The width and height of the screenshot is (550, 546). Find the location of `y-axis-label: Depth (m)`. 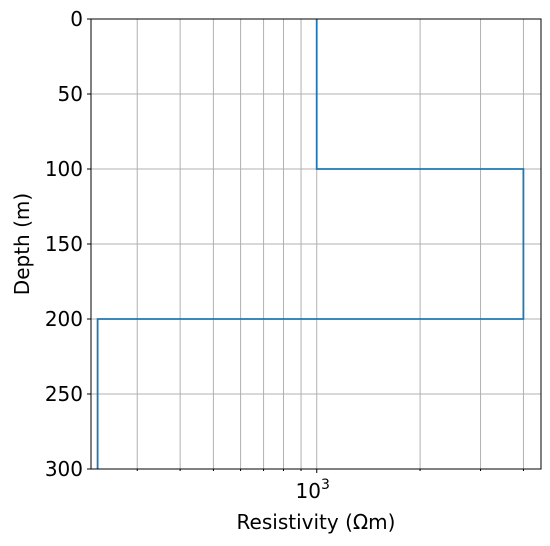

y-axis-label: Depth (m) is located at coordinates (22, 244).